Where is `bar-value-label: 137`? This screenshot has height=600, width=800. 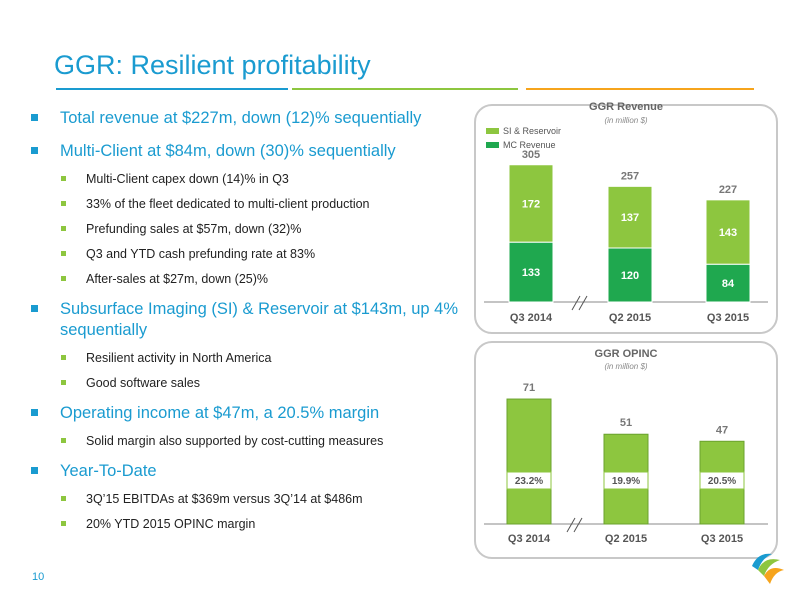
bar-value-label: 137 is located at coordinates (630, 218).